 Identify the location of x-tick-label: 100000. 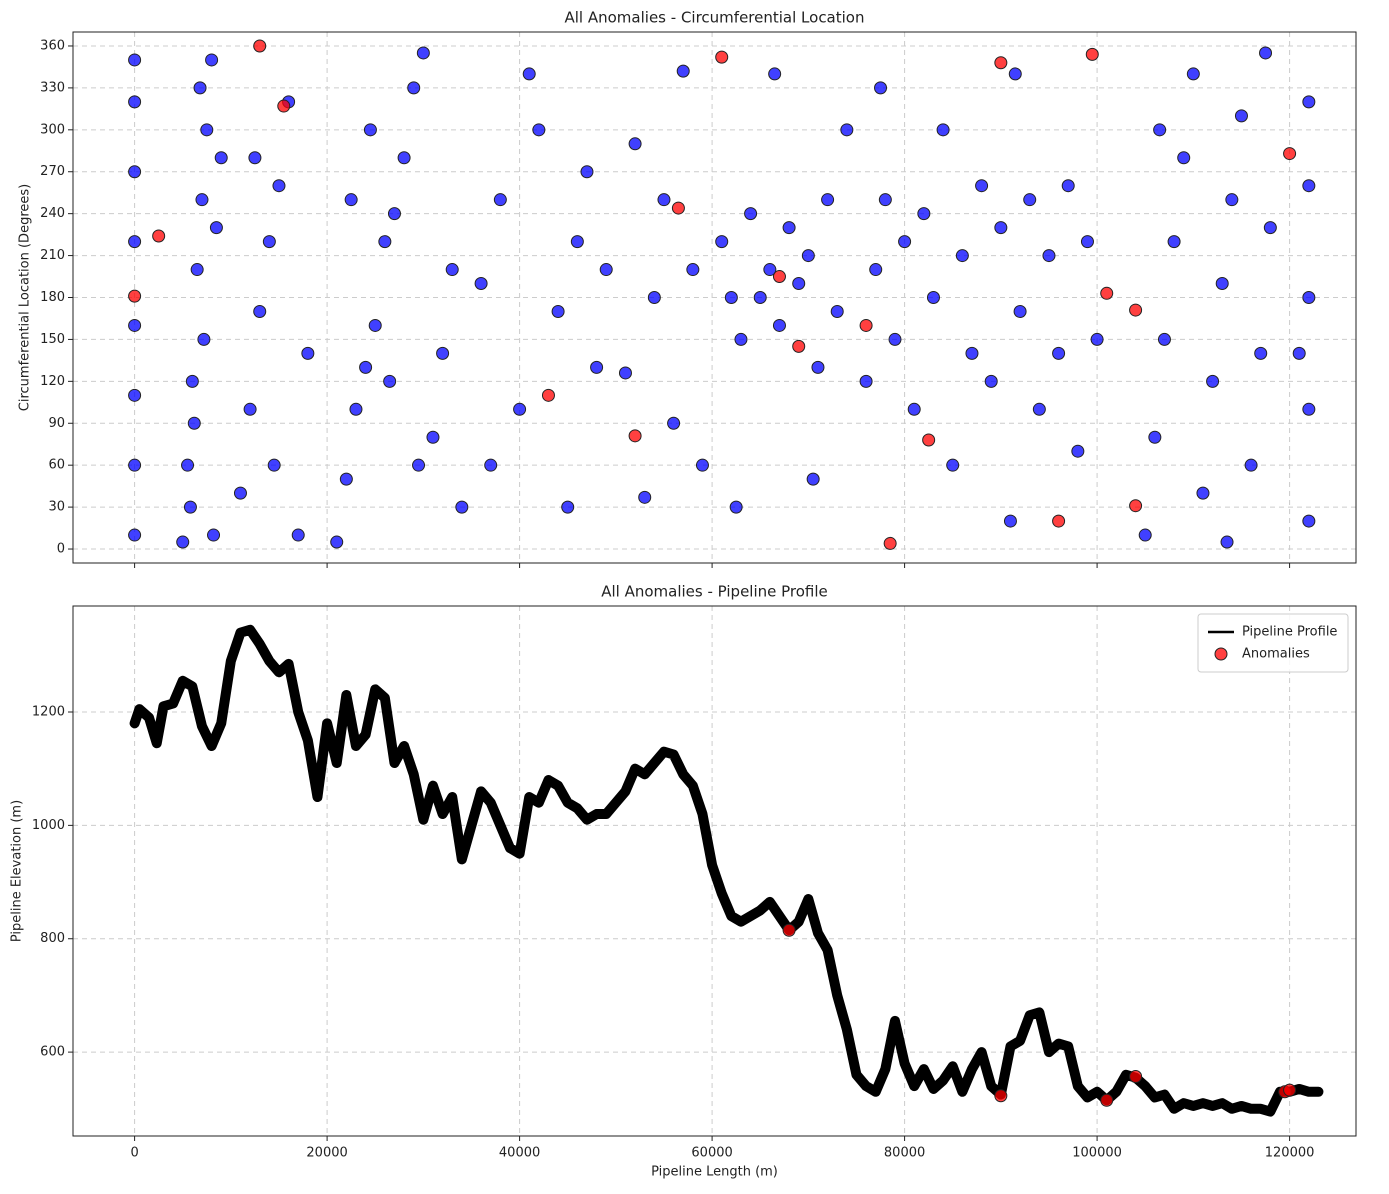
(1097, 1153).